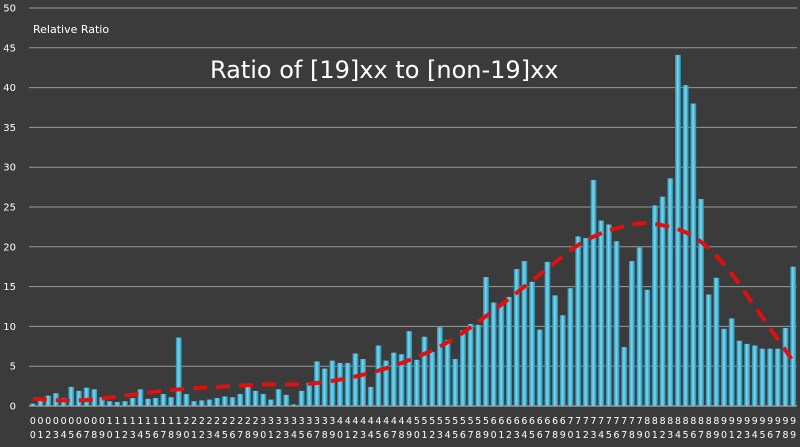 The width and height of the screenshot is (800, 447). What do you see at coordinates (9, 208) in the screenshot?
I see `y-tick-labels: 0 5 10 15 20 25 30 35 40 45 50` at bounding box center [9, 208].